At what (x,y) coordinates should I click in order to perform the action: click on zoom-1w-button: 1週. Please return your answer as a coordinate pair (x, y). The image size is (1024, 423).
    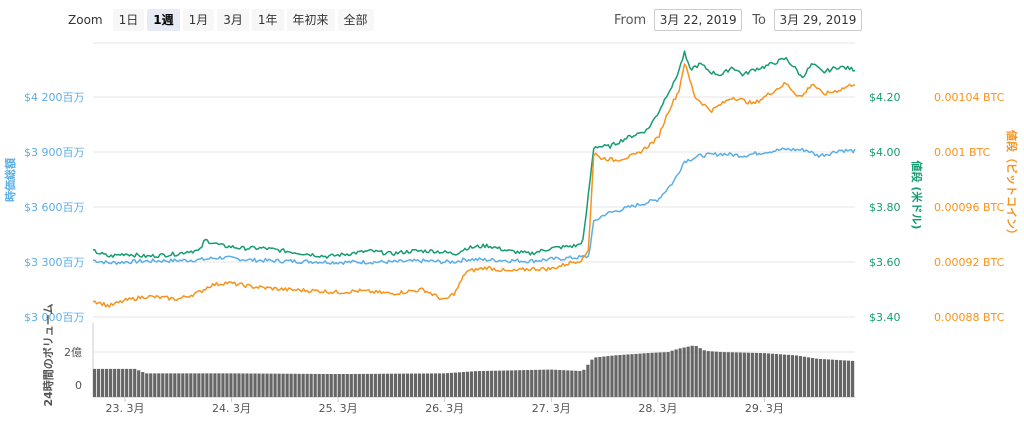
    Looking at the image, I should click on (163, 20).